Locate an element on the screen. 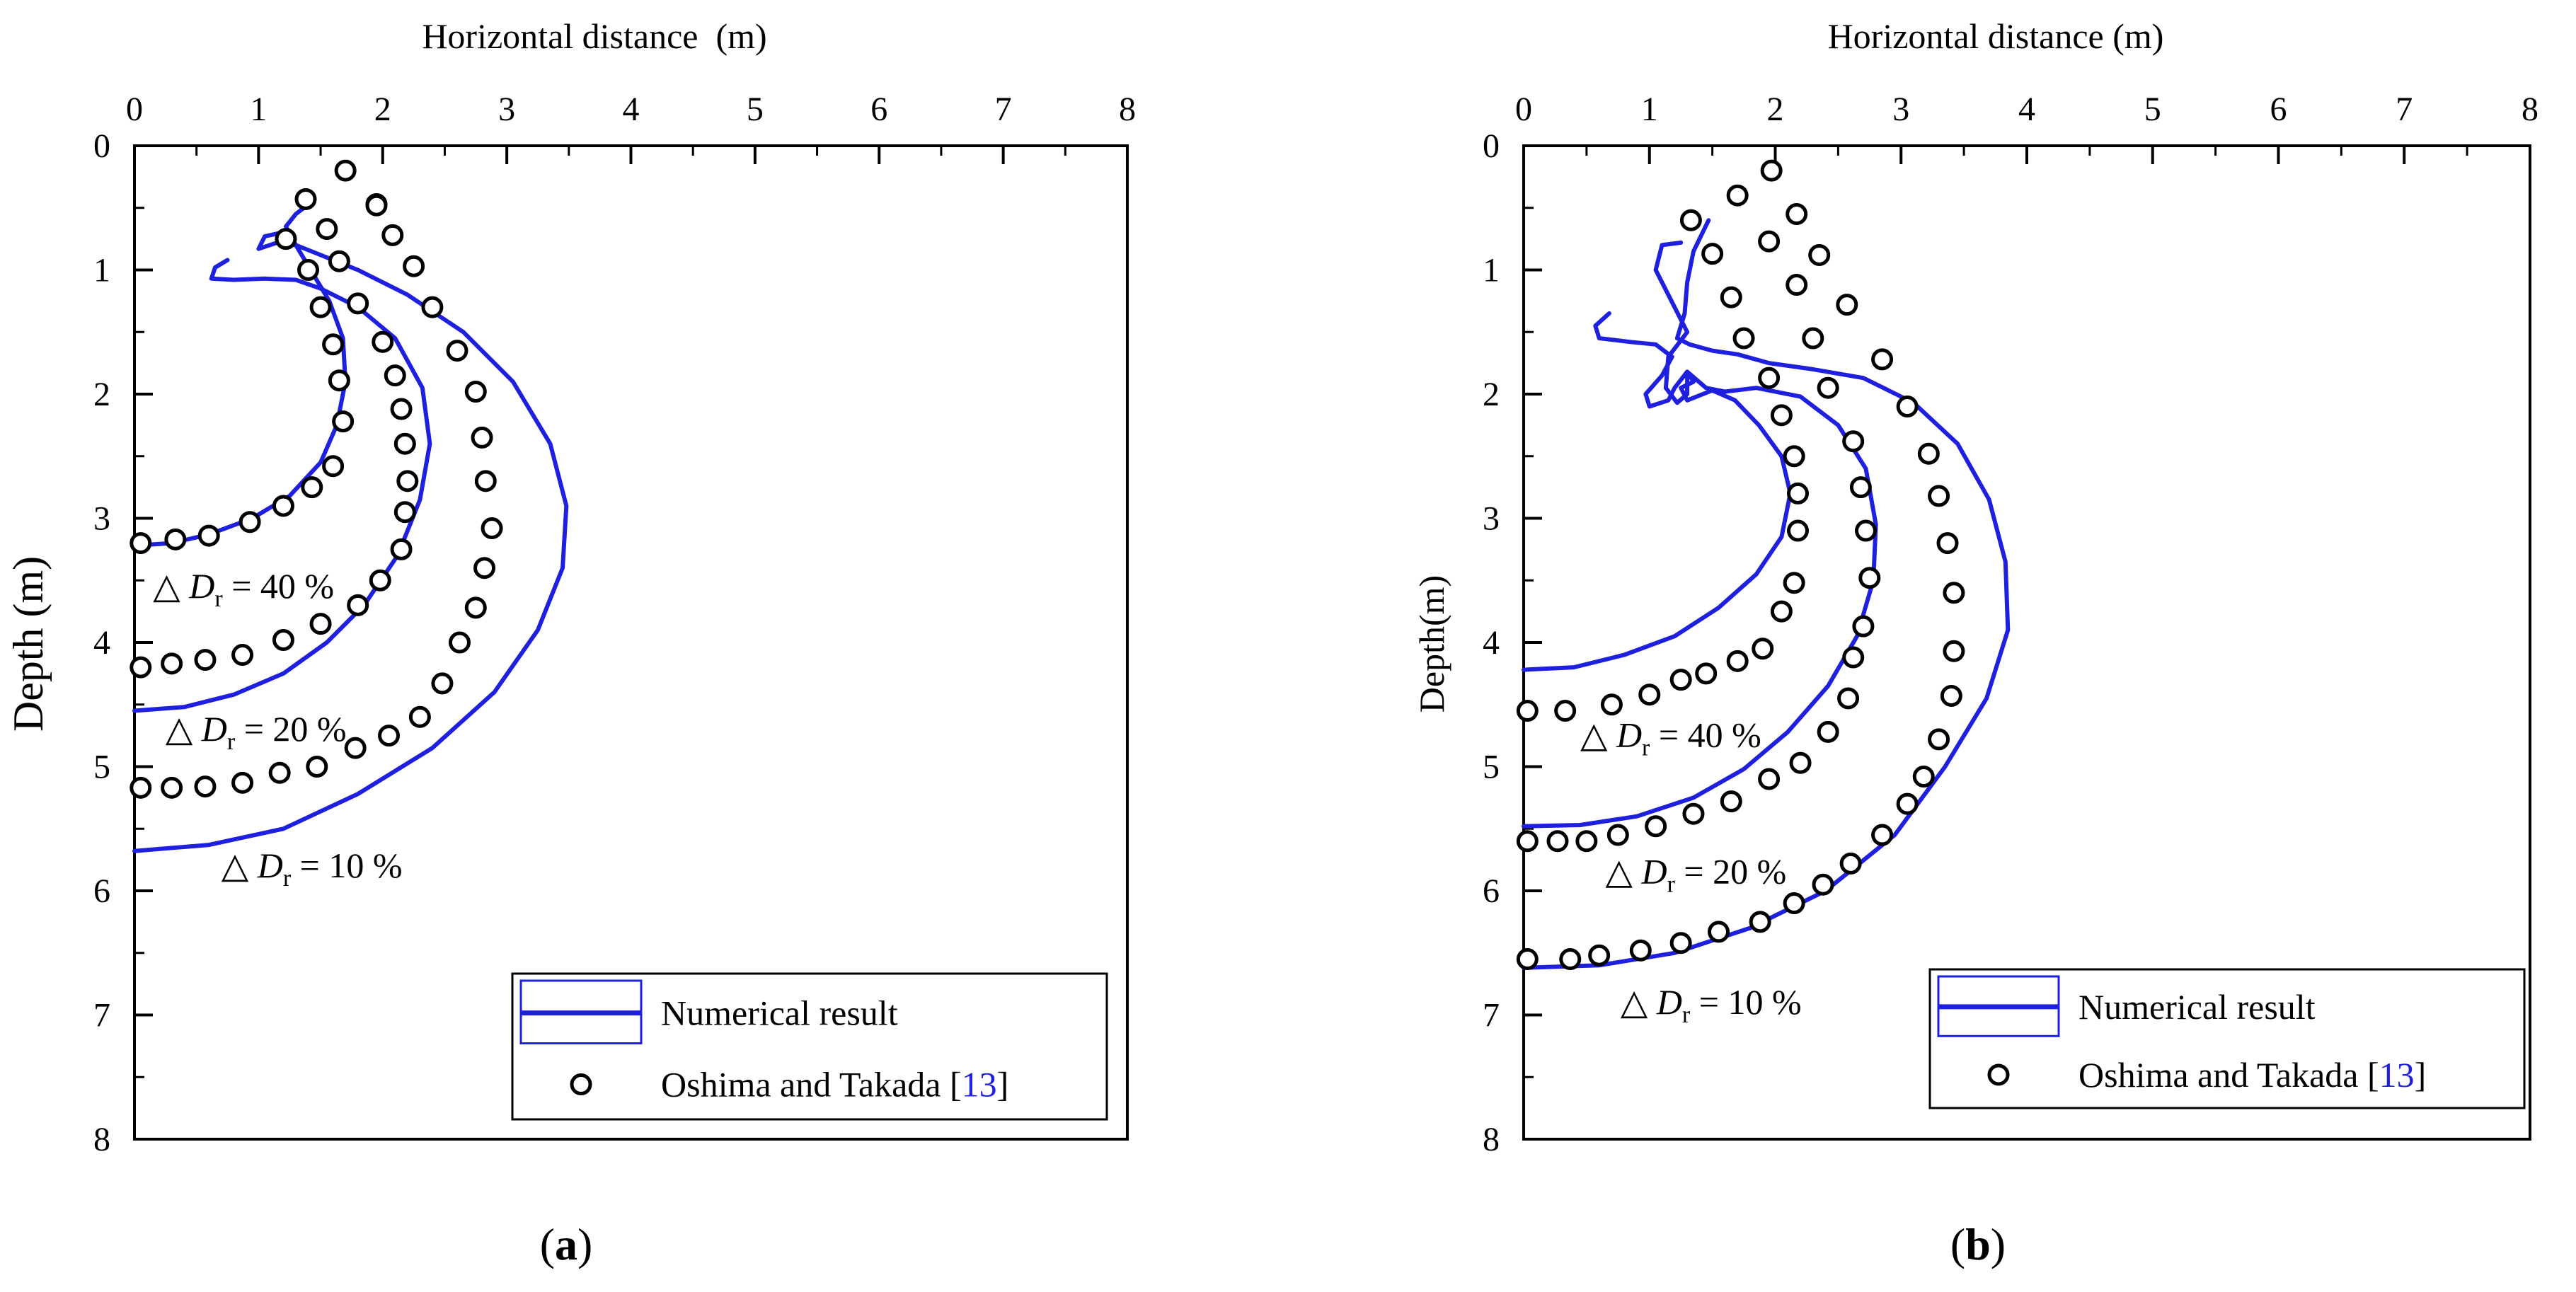  y-tick-label: 6 is located at coordinates (102, 891).